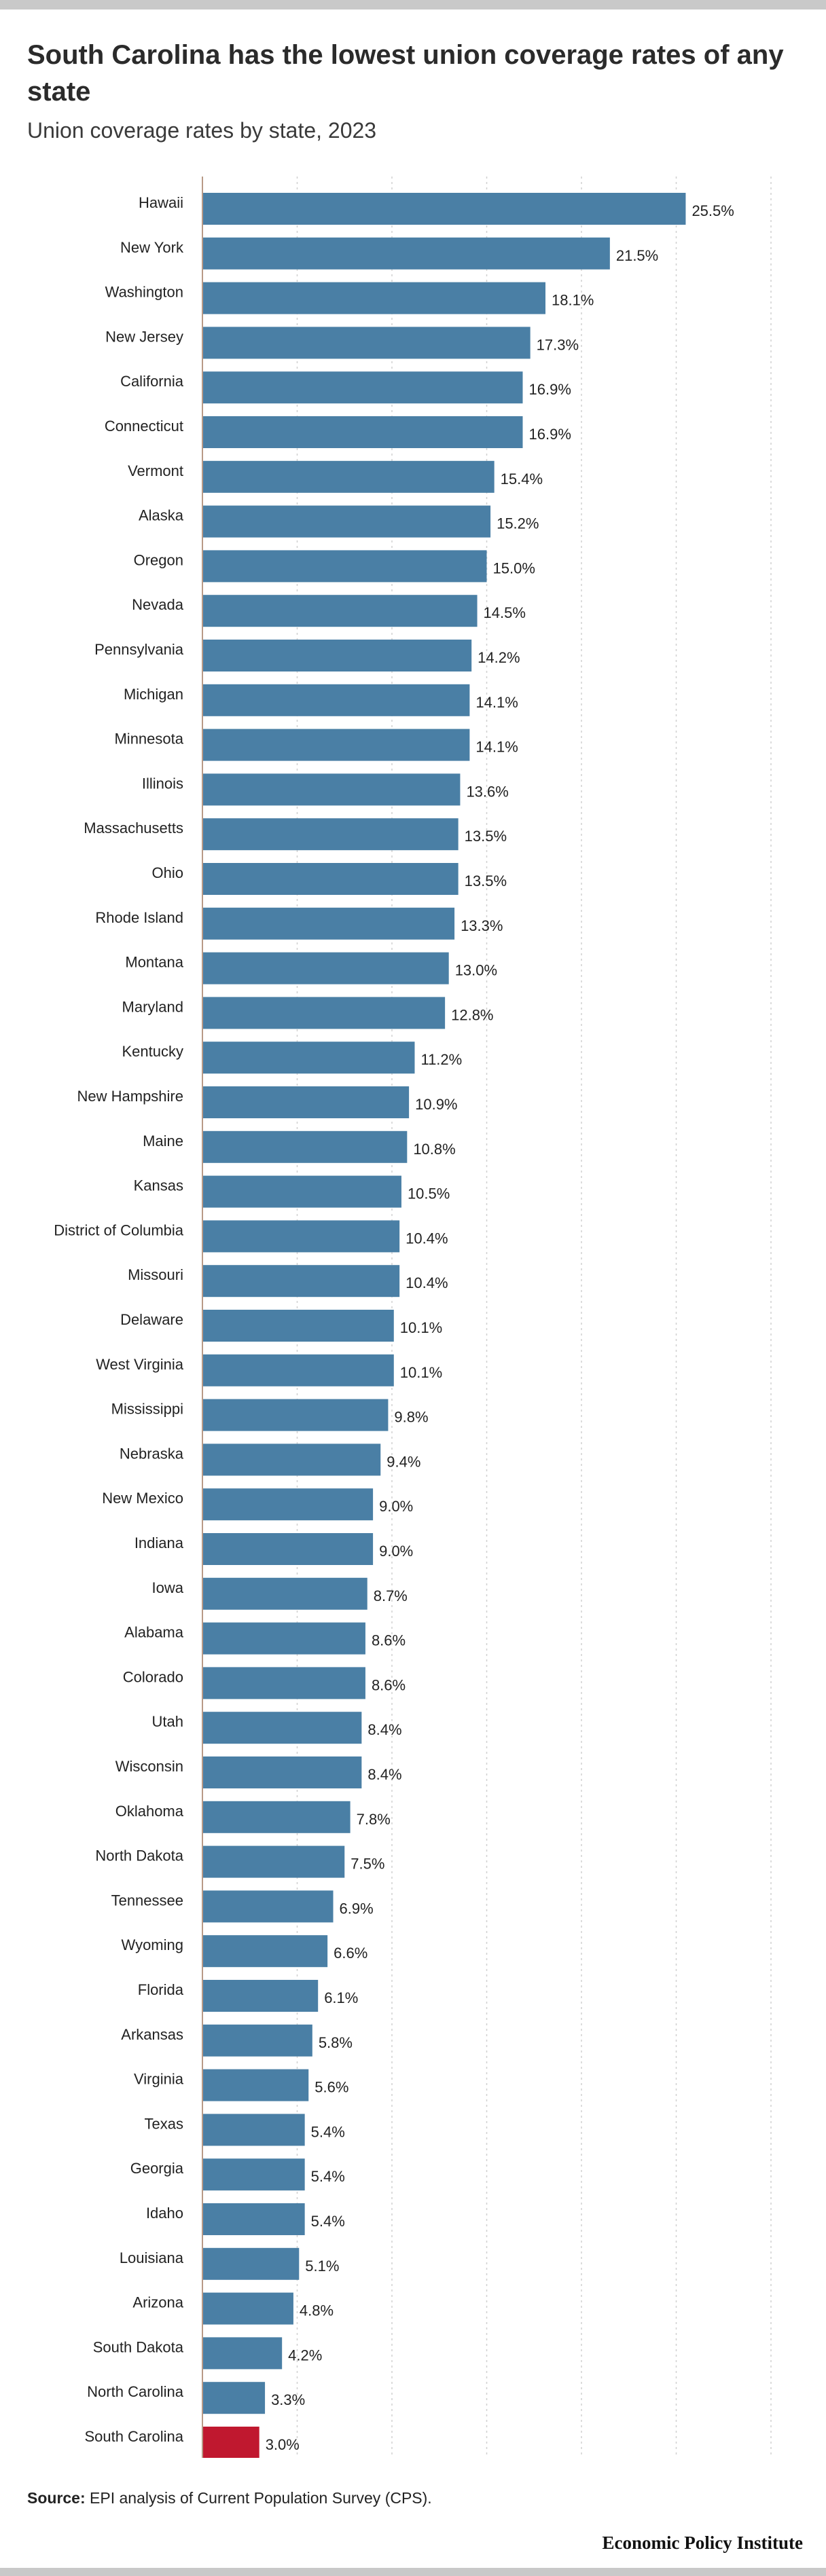  I want to click on category-label: Michigan, so click(153, 694).